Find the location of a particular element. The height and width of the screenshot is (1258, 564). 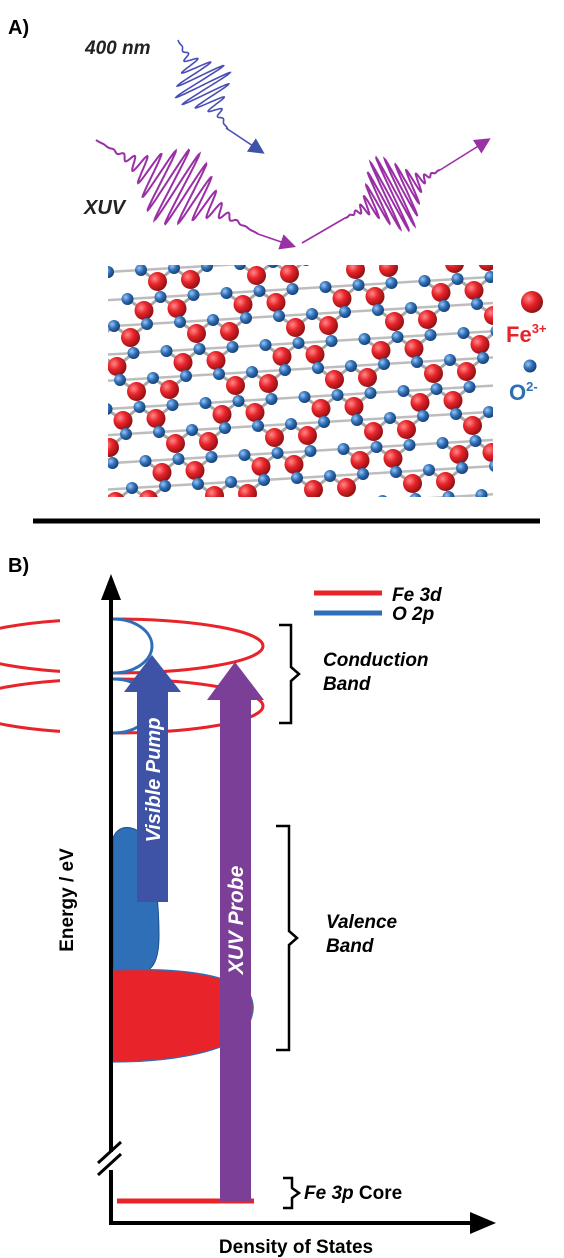

x-axis is located at coordinates (302, 1223).